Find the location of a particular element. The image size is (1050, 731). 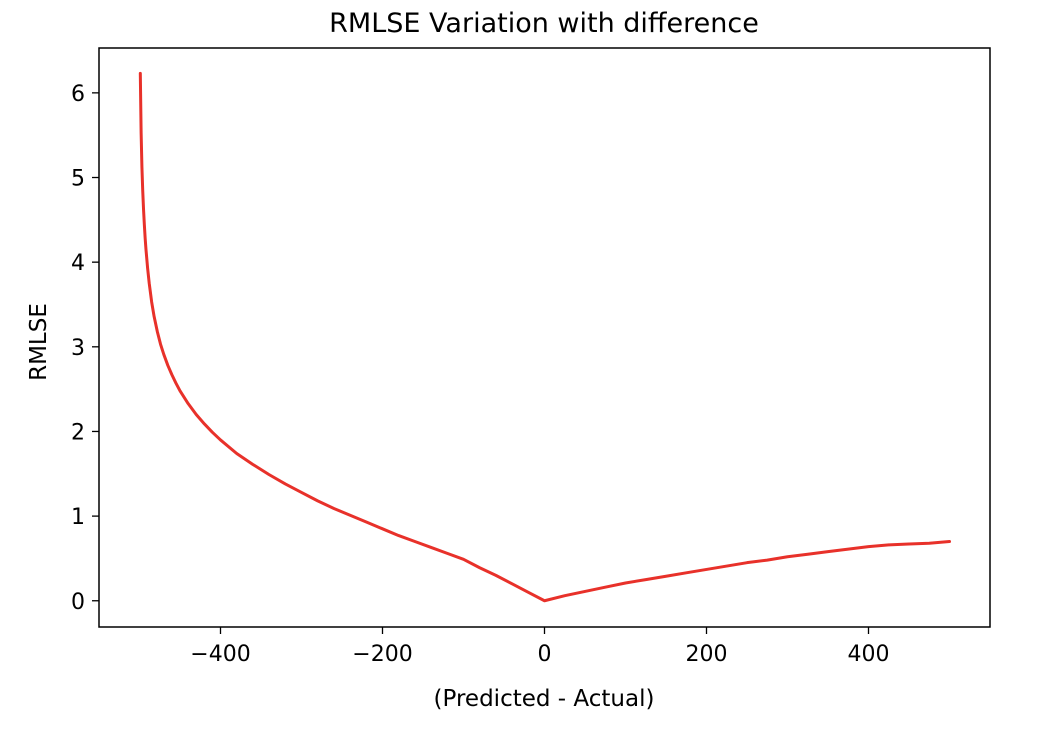

y-tick-label: 0 is located at coordinates (78, 602).